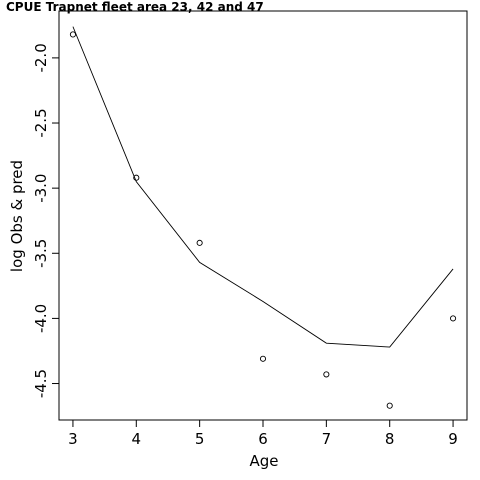  Describe the element at coordinates (41, 383) in the screenshot. I see `y-tick-label: -4.5` at that location.